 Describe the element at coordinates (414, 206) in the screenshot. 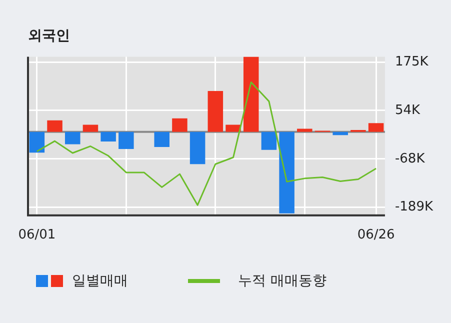

I see `y-tick-label: -189K` at that location.